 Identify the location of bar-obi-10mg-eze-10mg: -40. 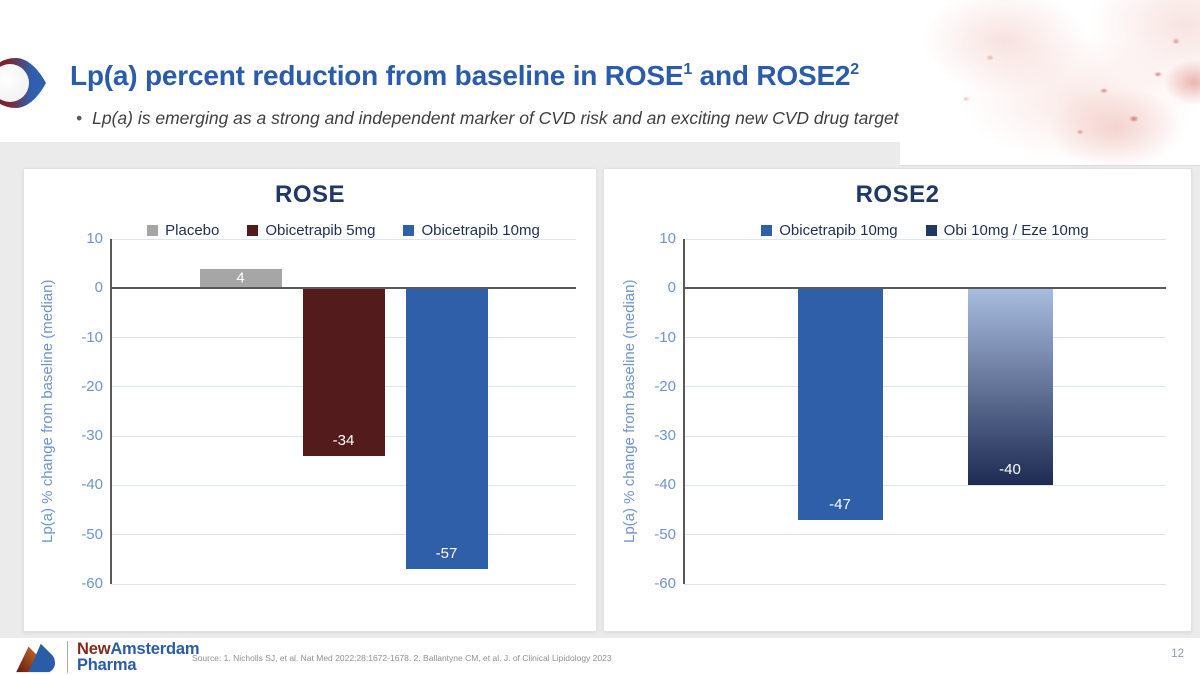
(1010, 387).